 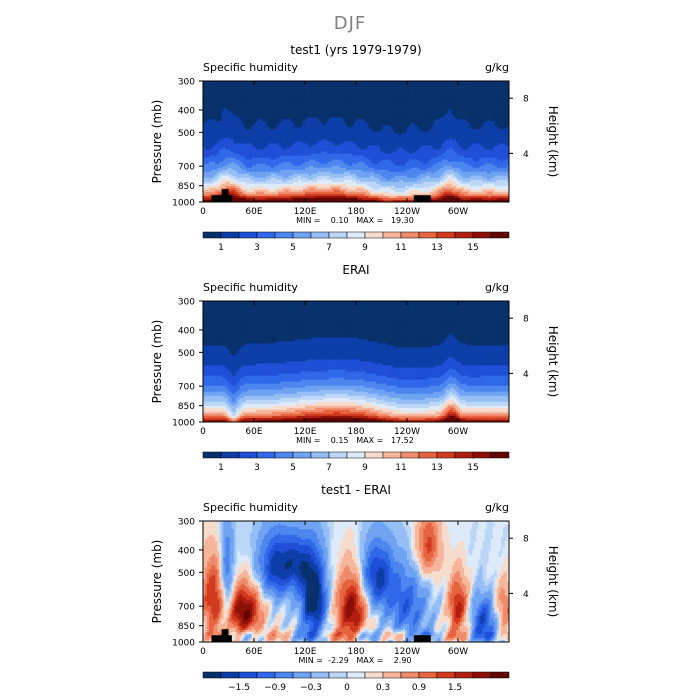 What do you see at coordinates (356, 490) in the screenshot?
I see `chart-title: test1 - ERAI` at bounding box center [356, 490].